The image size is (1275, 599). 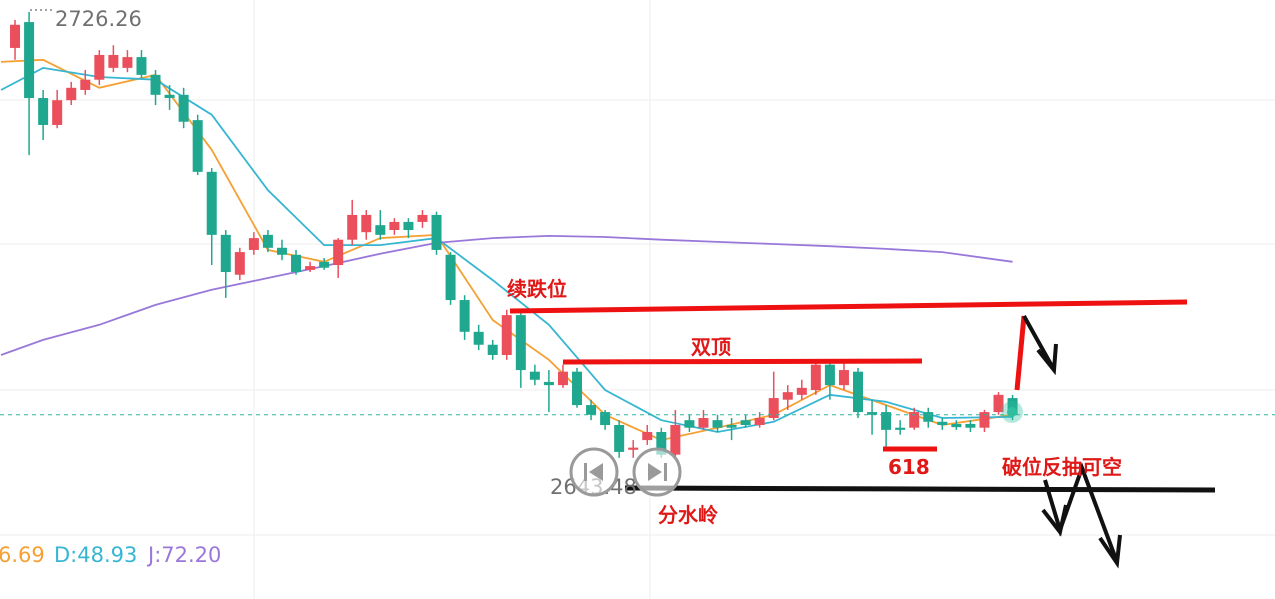 What do you see at coordinates (22, 555) in the screenshot?
I see `indicator: 6.69` at bounding box center [22, 555].